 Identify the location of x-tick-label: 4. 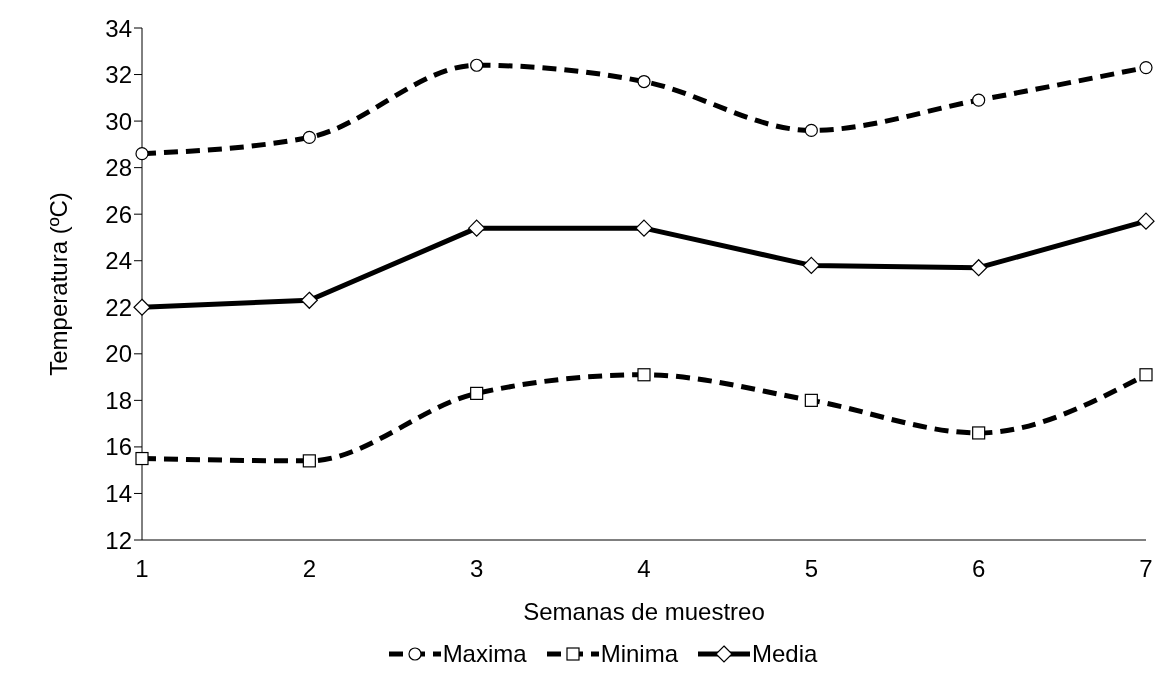
(644, 569).